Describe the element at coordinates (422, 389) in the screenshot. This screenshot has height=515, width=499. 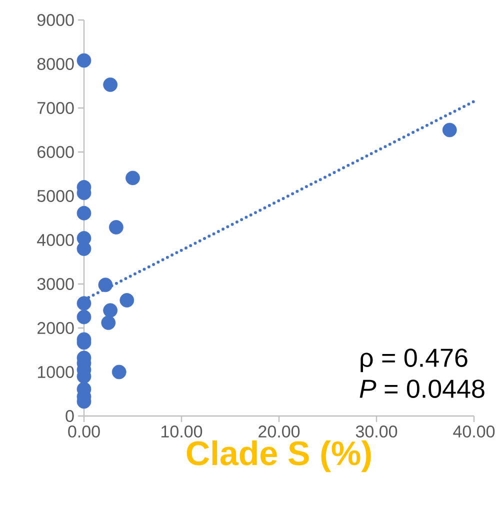
I see `annotation: P = 0.0448` at that location.